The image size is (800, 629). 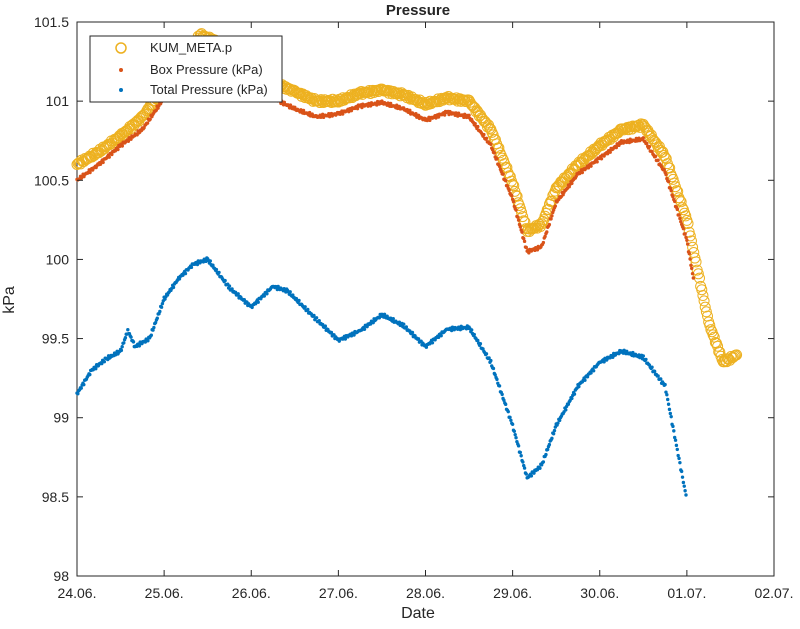 I want to click on y-tick-label: 99.5, so click(x=55, y=339).